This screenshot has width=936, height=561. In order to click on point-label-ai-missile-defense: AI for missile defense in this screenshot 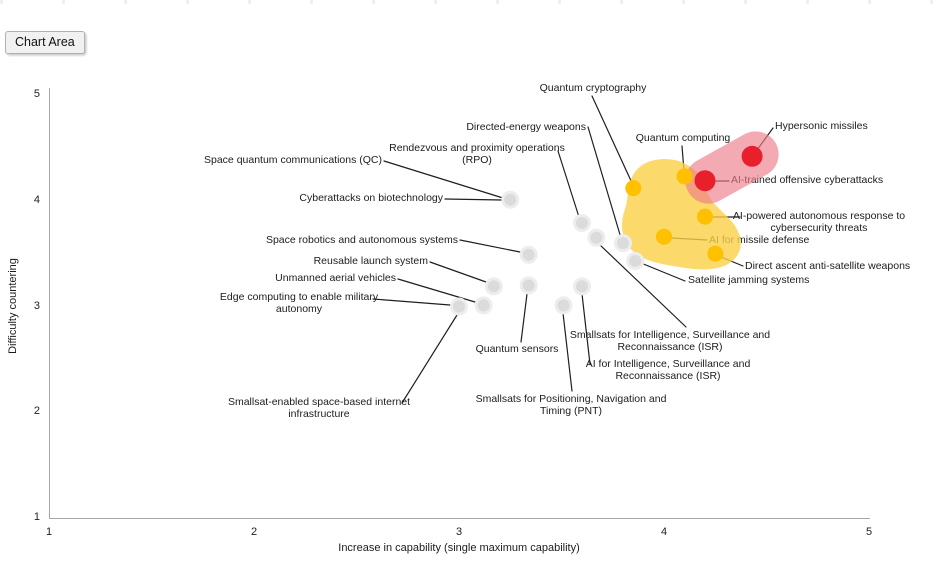, I will do `click(759, 240)`.